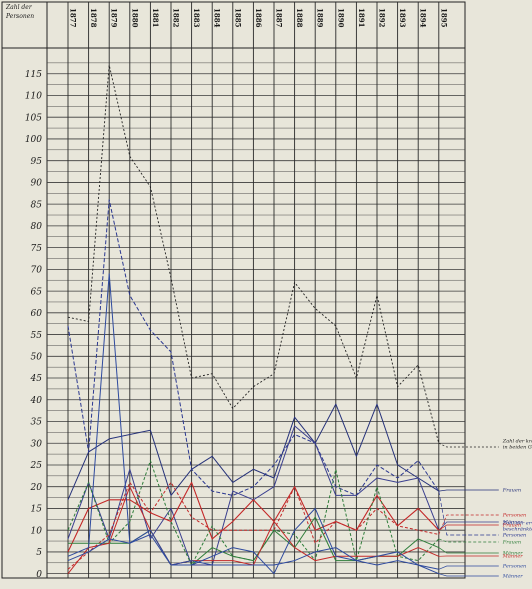  What do you see at coordinates (155, 18) in the screenshot?
I see `x-tick-label: 1881` at bounding box center [155, 18].